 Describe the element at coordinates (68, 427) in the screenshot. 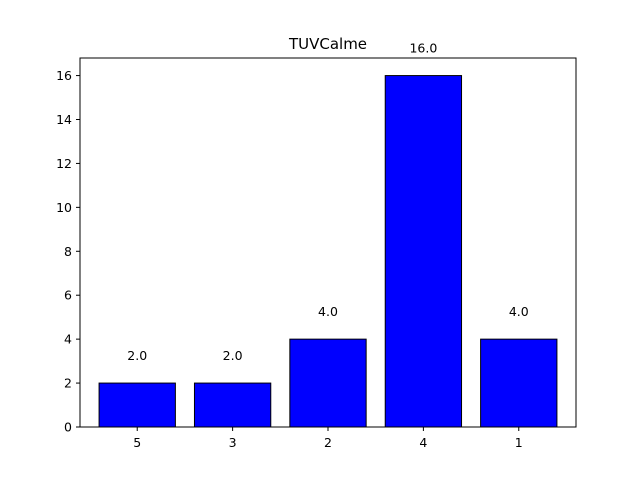

I see `y-tick-label: 0` at that location.